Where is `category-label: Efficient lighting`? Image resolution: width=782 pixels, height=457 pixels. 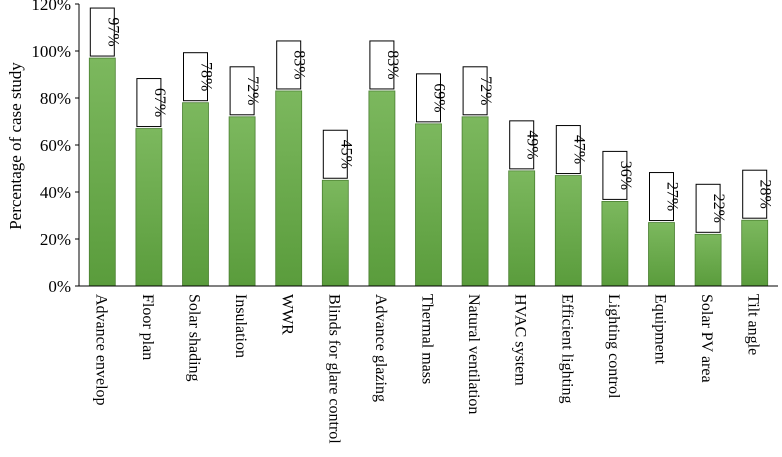
category-label: Efficient lighting is located at coordinates (566, 348).